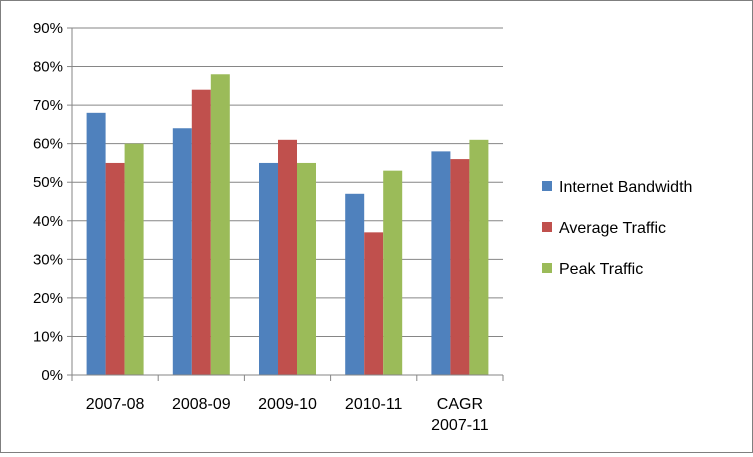 Image resolution: width=753 pixels, height=457 pixels. I want to click on y-tick-label: 90%, so click(48, 28).